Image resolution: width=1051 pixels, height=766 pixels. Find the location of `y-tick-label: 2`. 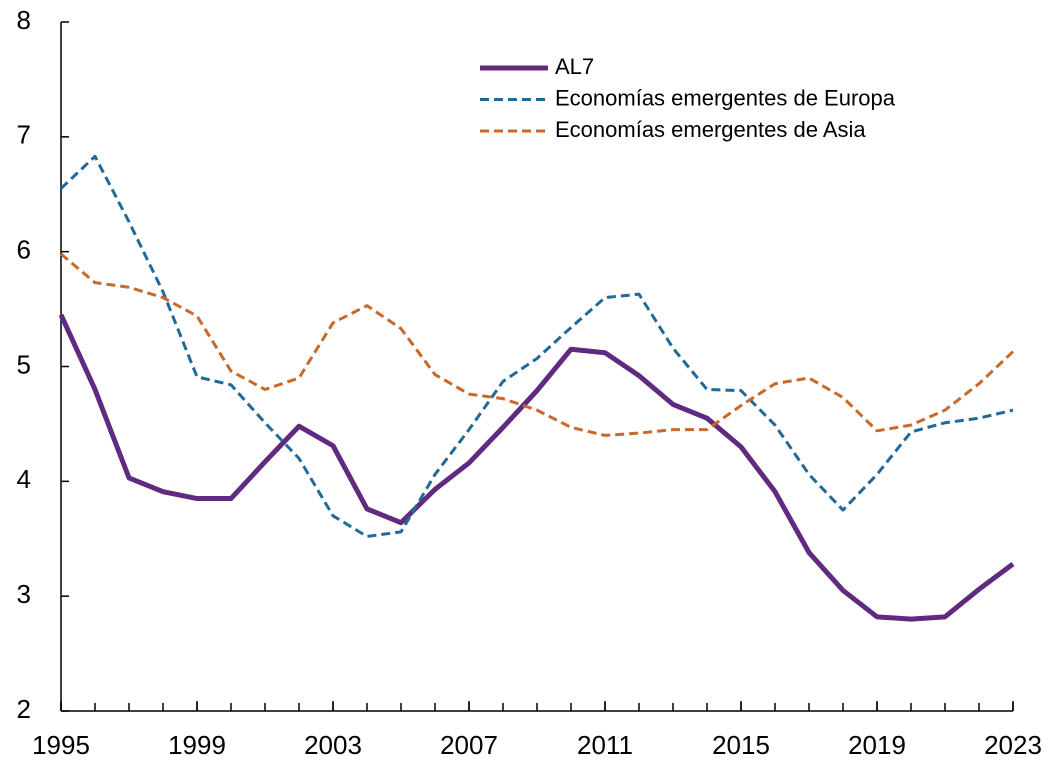

y-tick-label: 2 is located at coordinates (24, 709).